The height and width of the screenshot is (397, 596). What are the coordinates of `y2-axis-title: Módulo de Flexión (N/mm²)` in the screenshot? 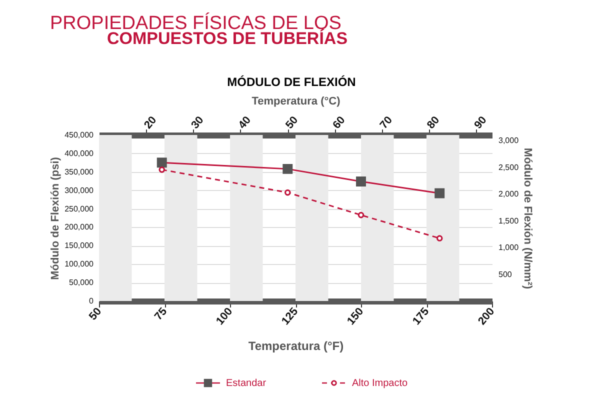 It's located at (528, 219).